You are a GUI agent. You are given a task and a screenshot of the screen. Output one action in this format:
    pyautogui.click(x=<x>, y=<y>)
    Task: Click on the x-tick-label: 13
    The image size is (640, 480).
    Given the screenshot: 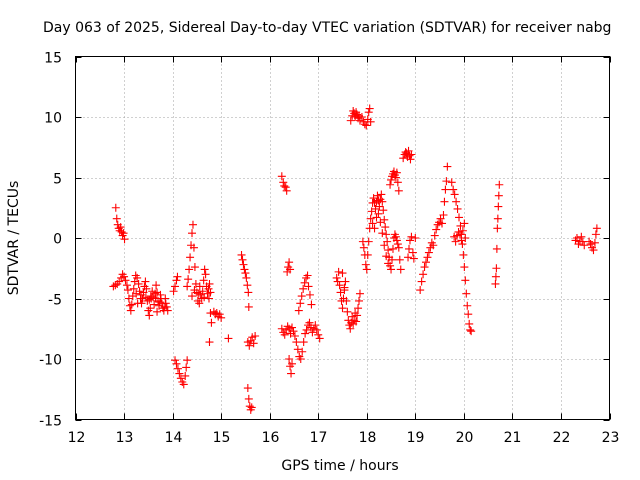 What is the action you would take?
    pyautogui.click(x=125, y=438)
    